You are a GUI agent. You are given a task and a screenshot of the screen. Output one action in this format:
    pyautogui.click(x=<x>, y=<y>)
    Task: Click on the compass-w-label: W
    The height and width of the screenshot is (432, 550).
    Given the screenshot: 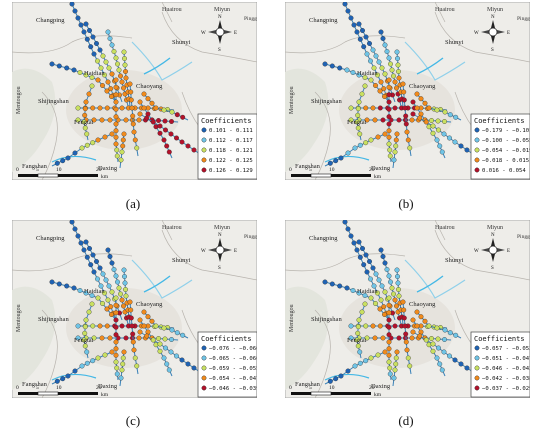 What is the action you would take?
    pyautogui.click(x=476, y=33)
    